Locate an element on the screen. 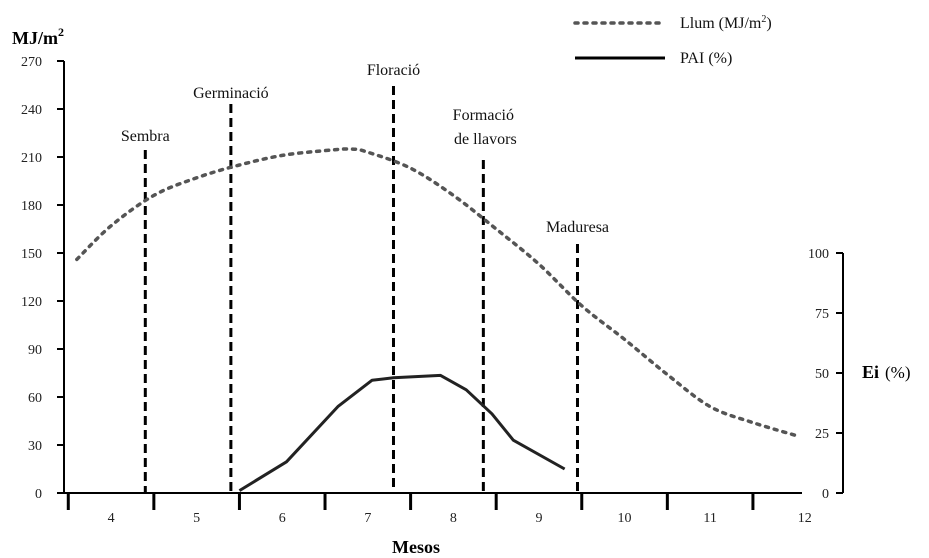  x-tick-label: 5 is located at coordinates (196, 518).